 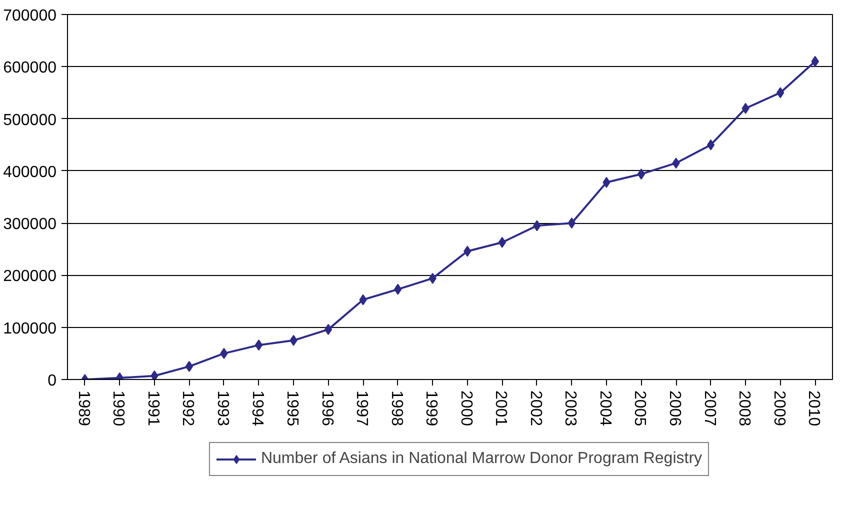 What do you see at coordinates (30, 68) in the screenshot?
I see `y-tick-label: 600000` at bounding box center [30, 68].